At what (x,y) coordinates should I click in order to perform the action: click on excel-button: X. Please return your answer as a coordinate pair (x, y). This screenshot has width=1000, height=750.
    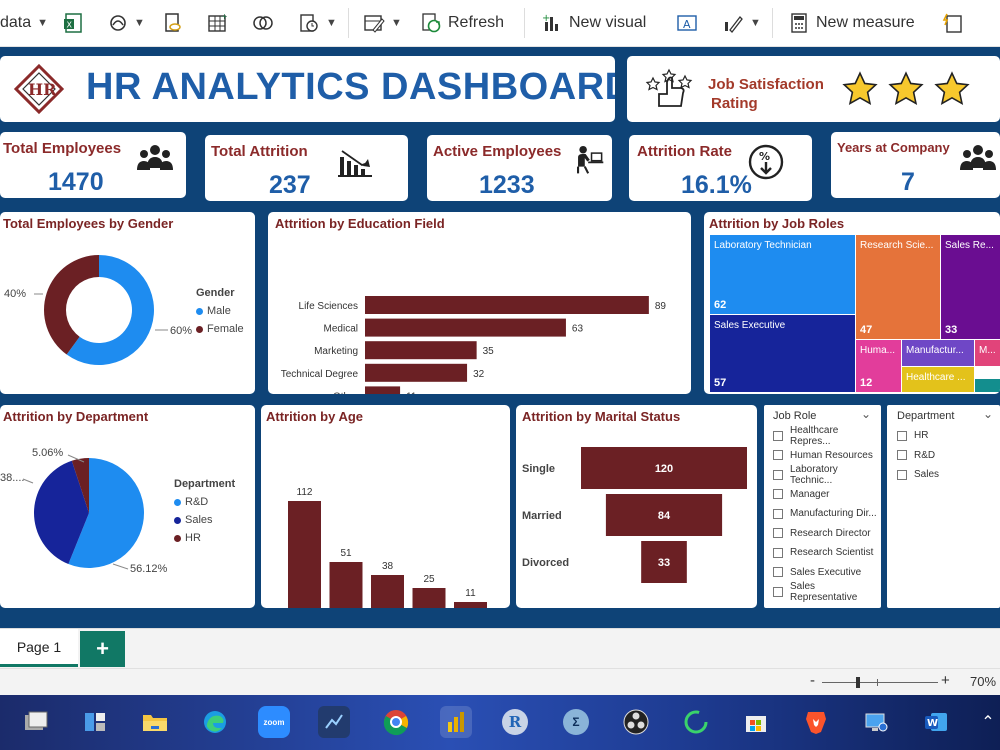
    Looking at the image, I should click on (74, 23).